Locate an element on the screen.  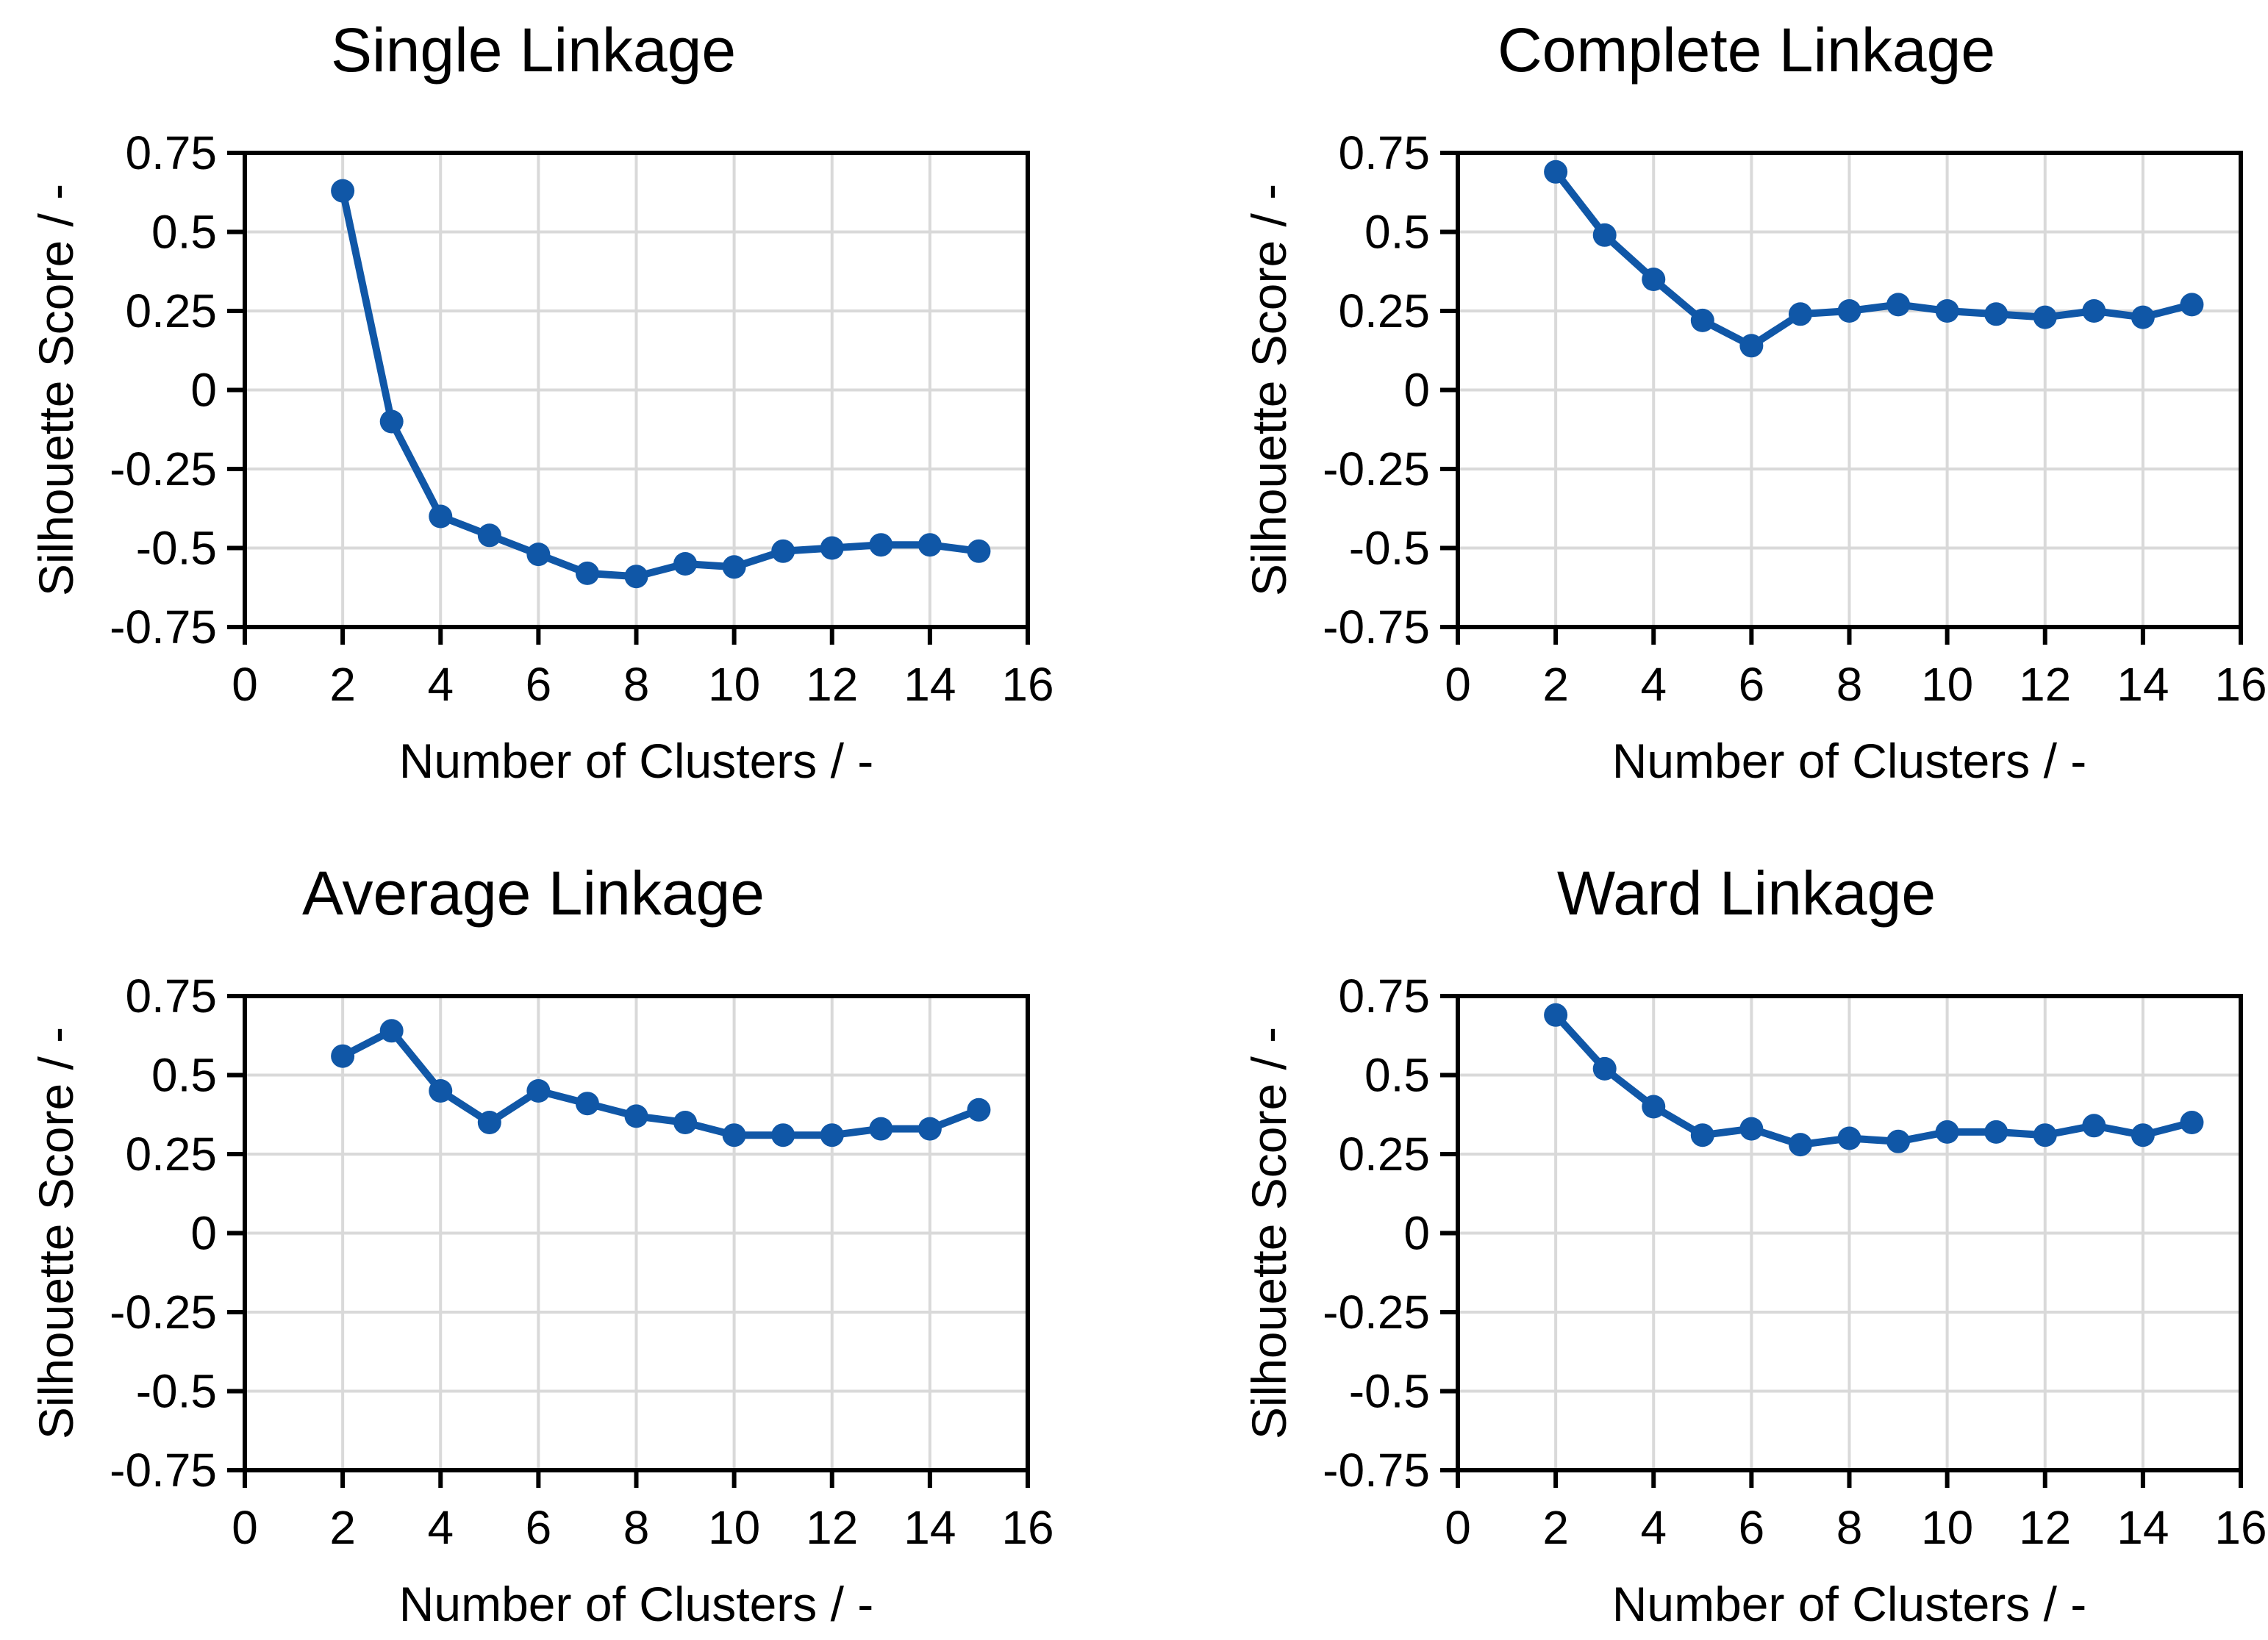
chart-title: Ward Linkage is located at coordinates (1746, 894).